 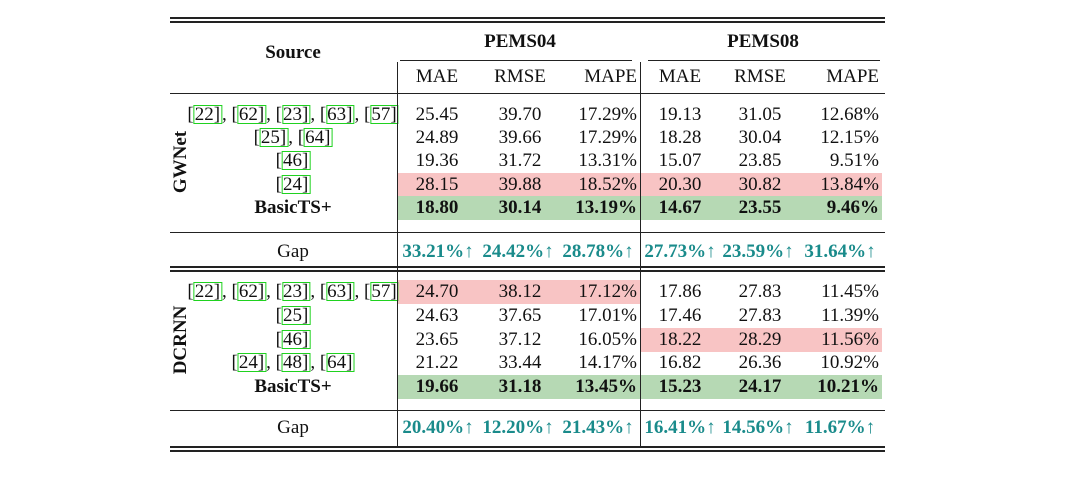 I want to click on metric-header: MAPE, so click(x=610, y=76).